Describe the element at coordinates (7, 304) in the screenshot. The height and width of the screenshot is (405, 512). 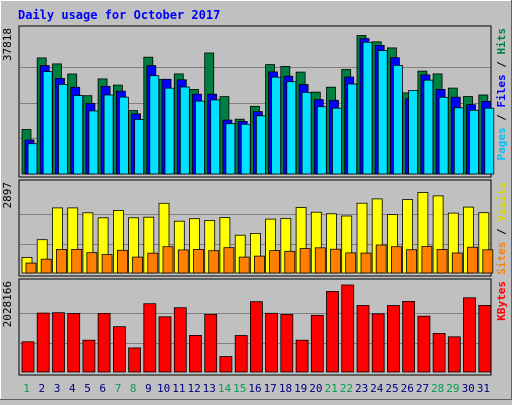
I see `ymax-label-kbytes: 2028166` at that location.